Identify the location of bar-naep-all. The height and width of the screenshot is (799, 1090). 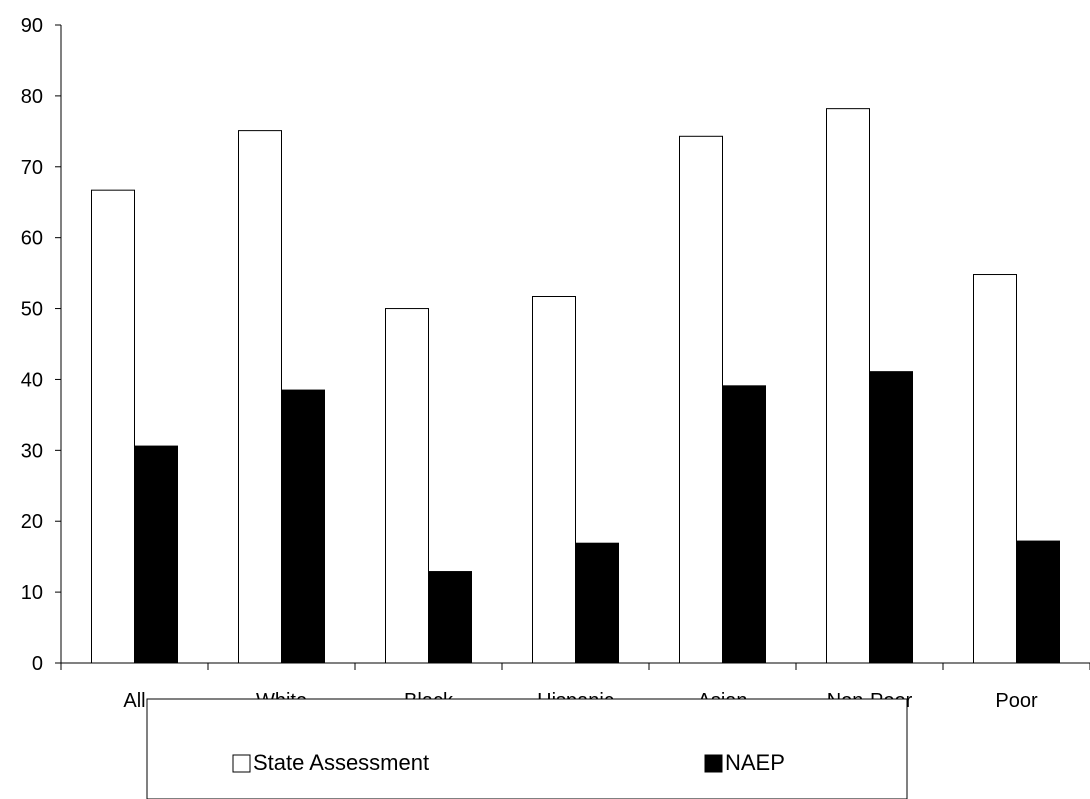
(156, 554).